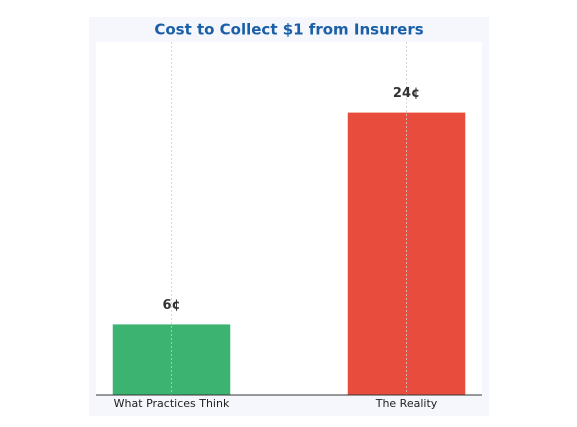  What do you see at coordinates (171, 305) in the screenshot?
I see `value-label: 6¢` at bounding box center [171, 305].